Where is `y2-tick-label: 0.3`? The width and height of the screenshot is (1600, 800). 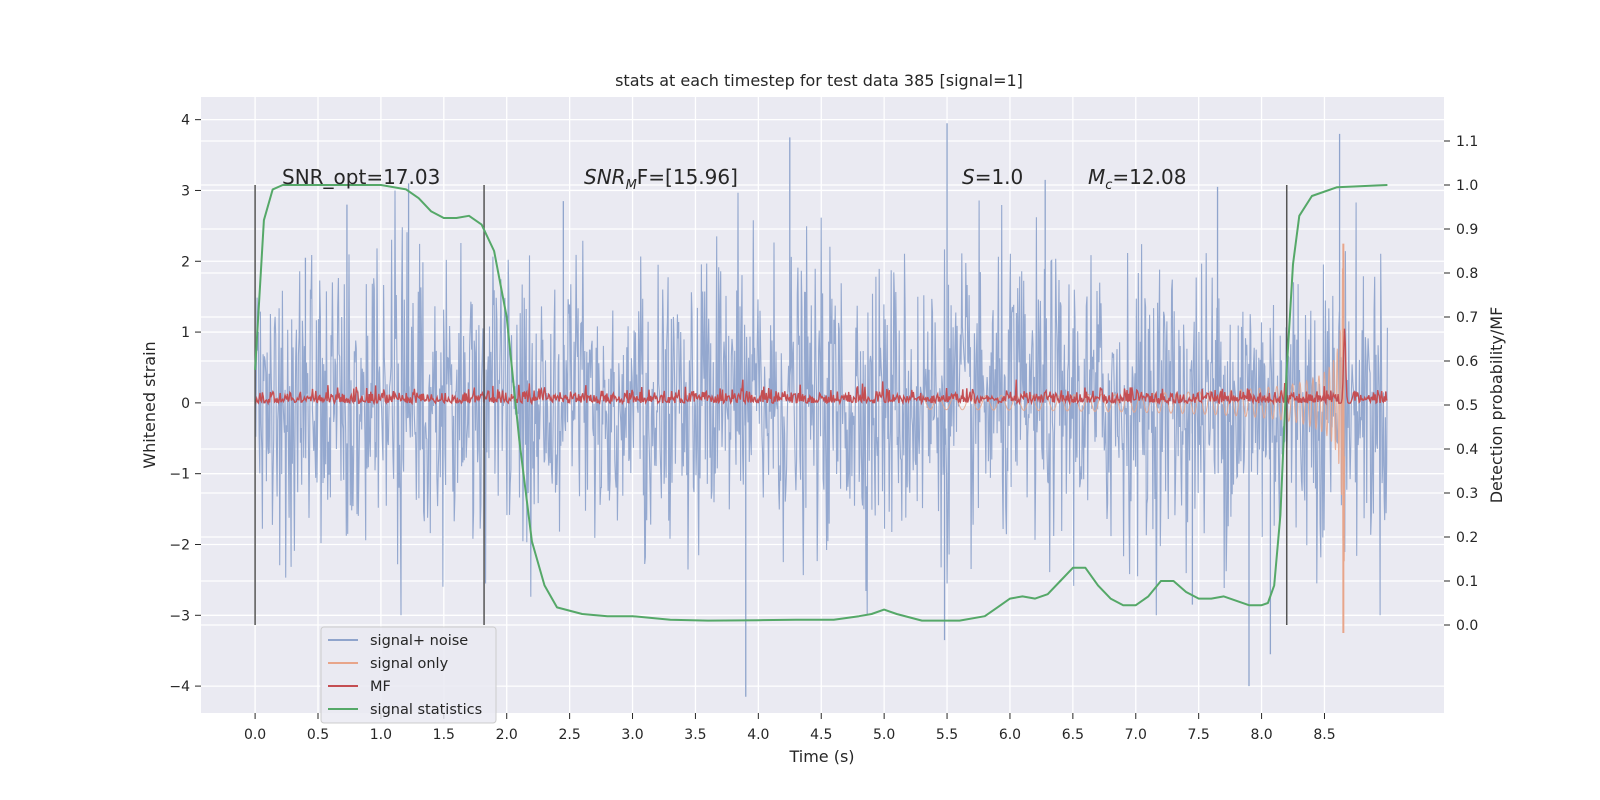 y2-tick-label: 0.3 is located at coordinates (1467, 494).